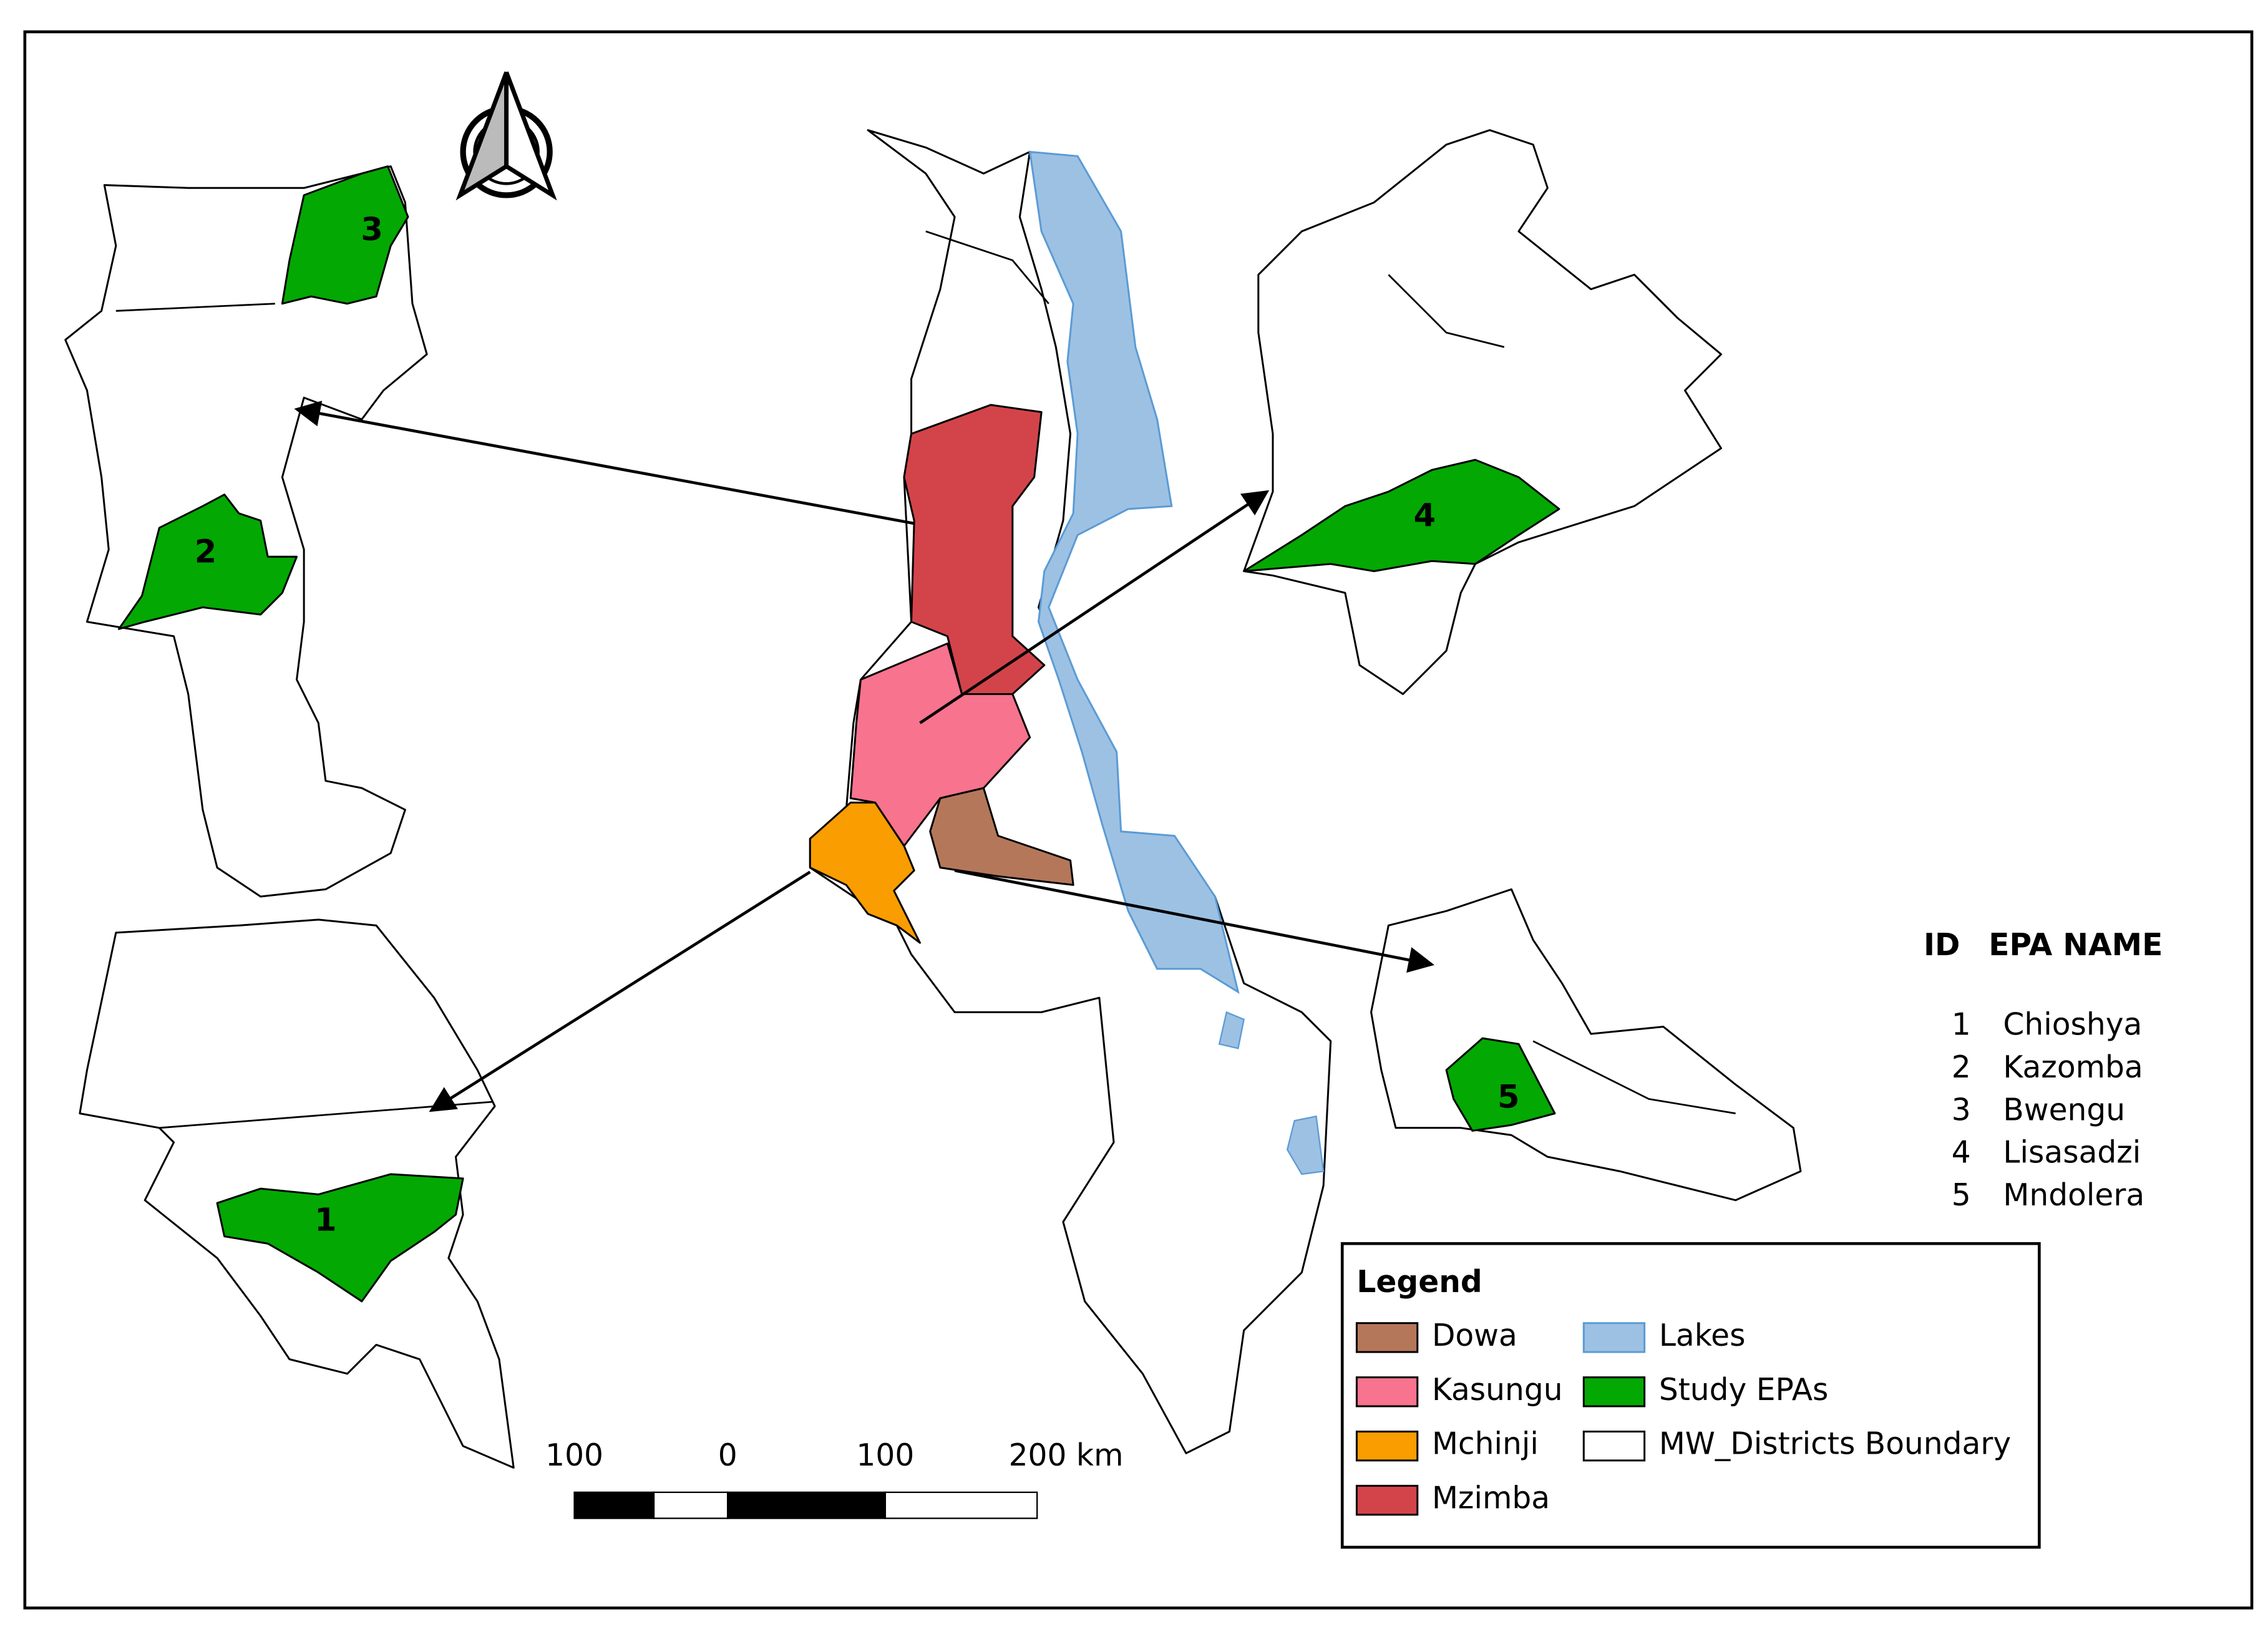 Image resolution: width=2268 pixels, height=1634 pixels. Describe the element at coordinates (727, 1456) in the screenshot. I see `scale-label: 0` at that location.